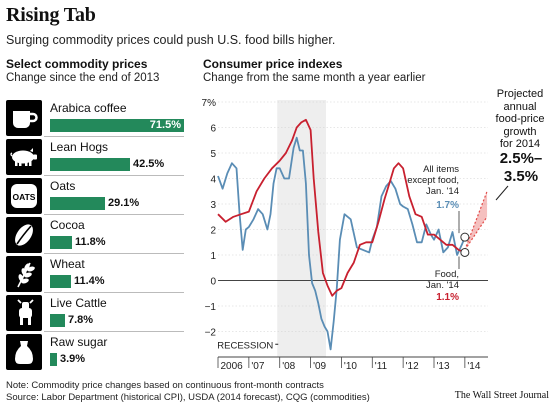  I want to click on commodity-label: Wheat, so click(67, 264).